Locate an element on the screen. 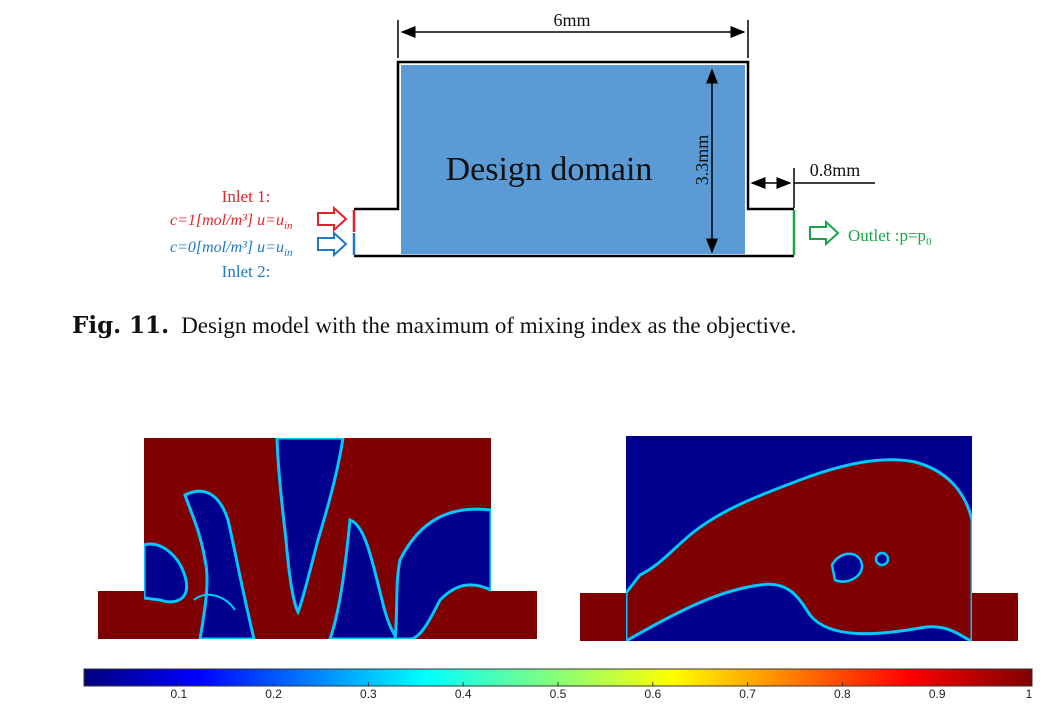  result-right is located at coordinates (799, 538).